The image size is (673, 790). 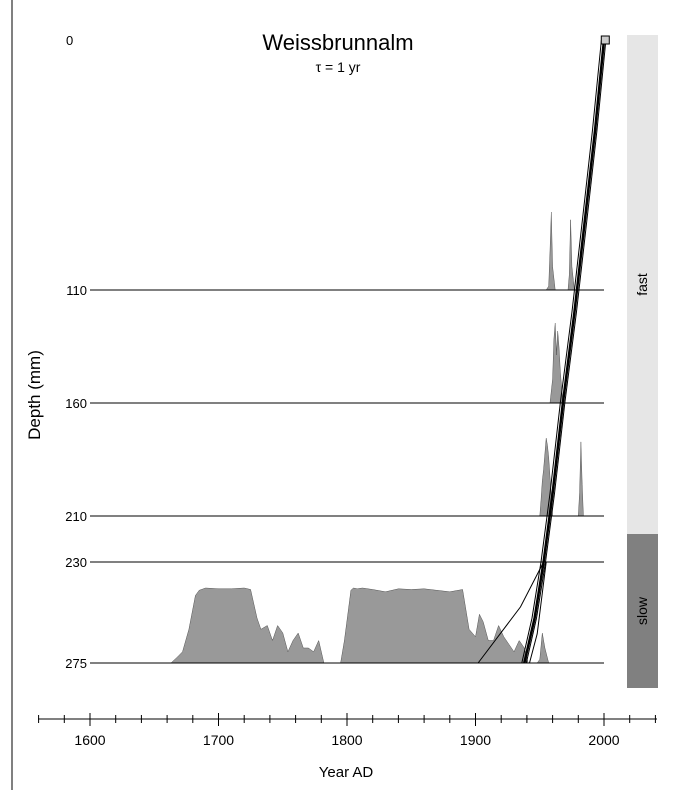 I want to click on x-axis: 1600 1700 1800 1900 2000, so click(x=347, y=730).